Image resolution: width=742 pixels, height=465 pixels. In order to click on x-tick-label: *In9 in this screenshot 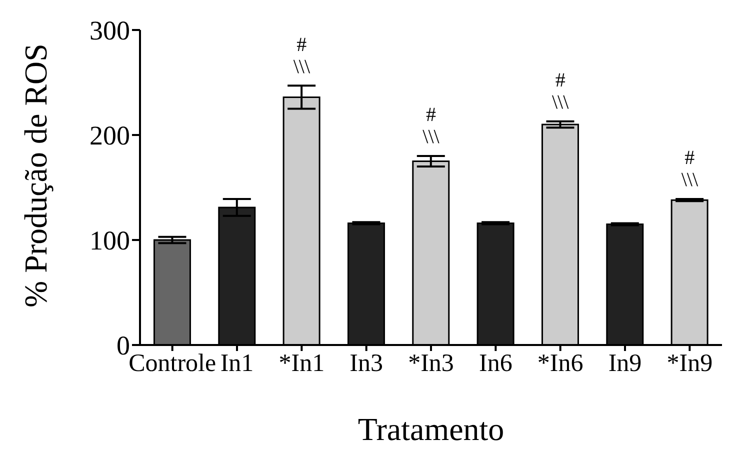, I will do `click(689, 363)`.